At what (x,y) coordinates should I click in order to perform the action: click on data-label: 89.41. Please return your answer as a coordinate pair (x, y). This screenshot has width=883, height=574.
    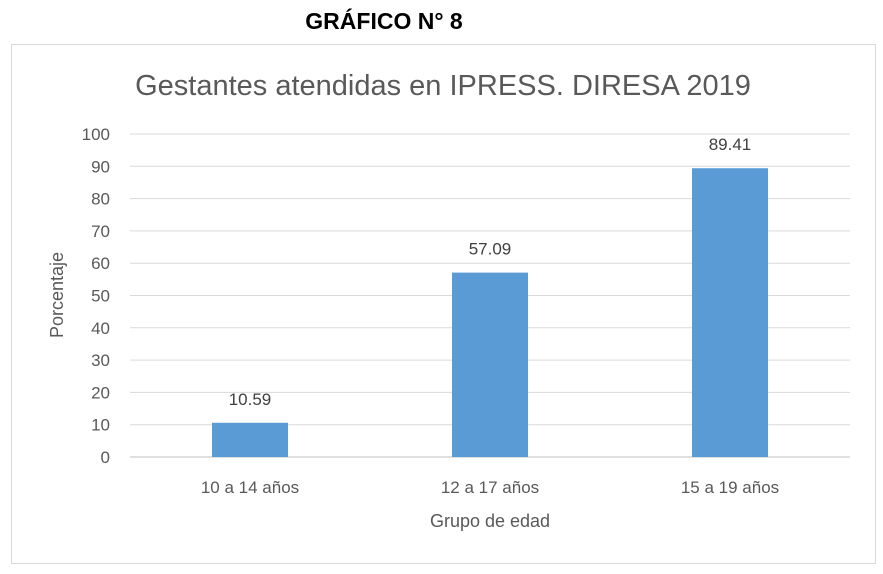
    Looking at the image, I should click on (730, 144).